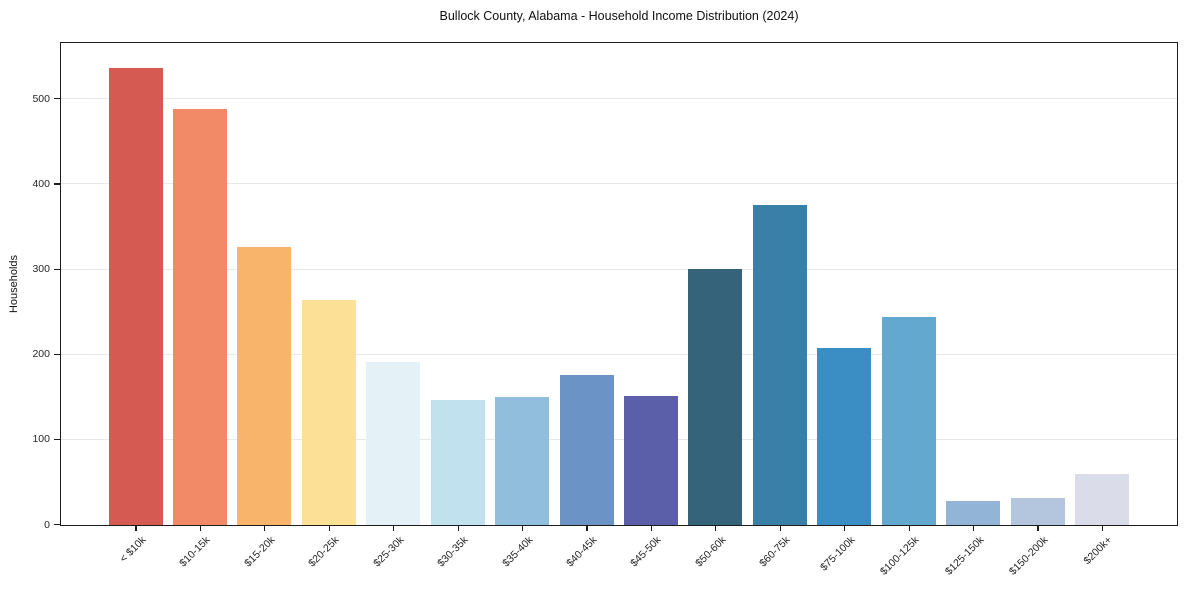 The width and height of the screenshot is (1189, 590). What do you see at coordinates (900, 556) in the screenshot?
I see `x-tick-label-$100-125k: $100-125k` at bounding box center [900, 556].